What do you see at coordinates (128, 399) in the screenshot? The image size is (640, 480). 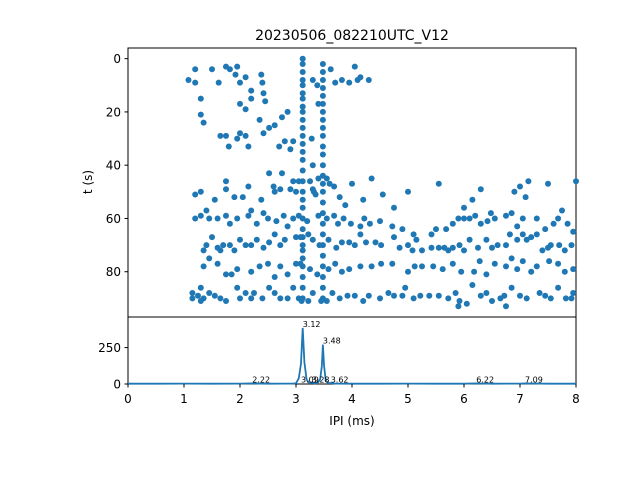 I see `x-tick-label: 0` at bounding box center [128, 399].